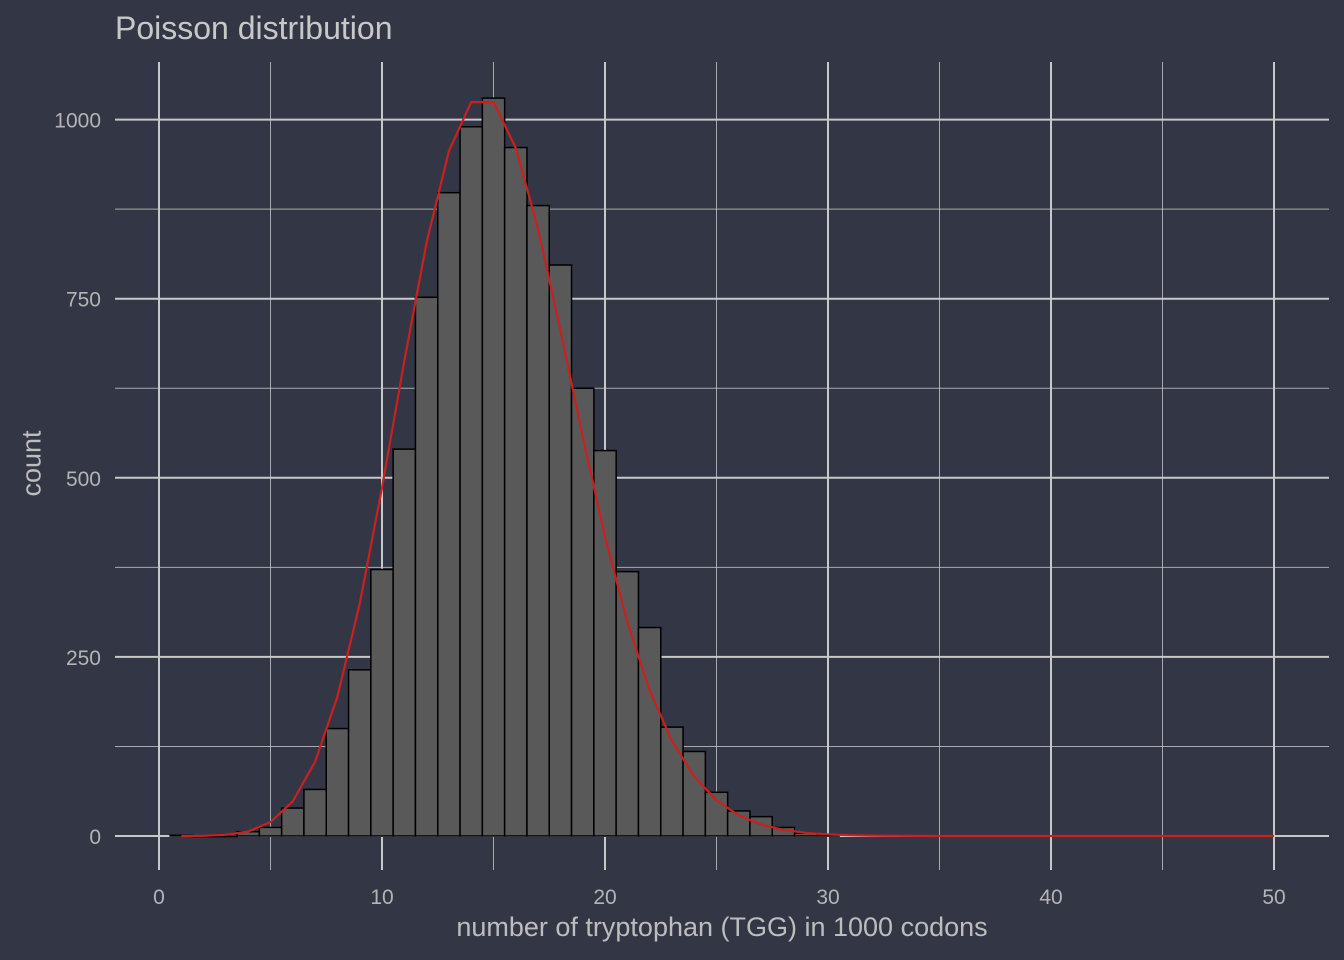  I want to click on y-tick-label: 0, so click(95, 837).